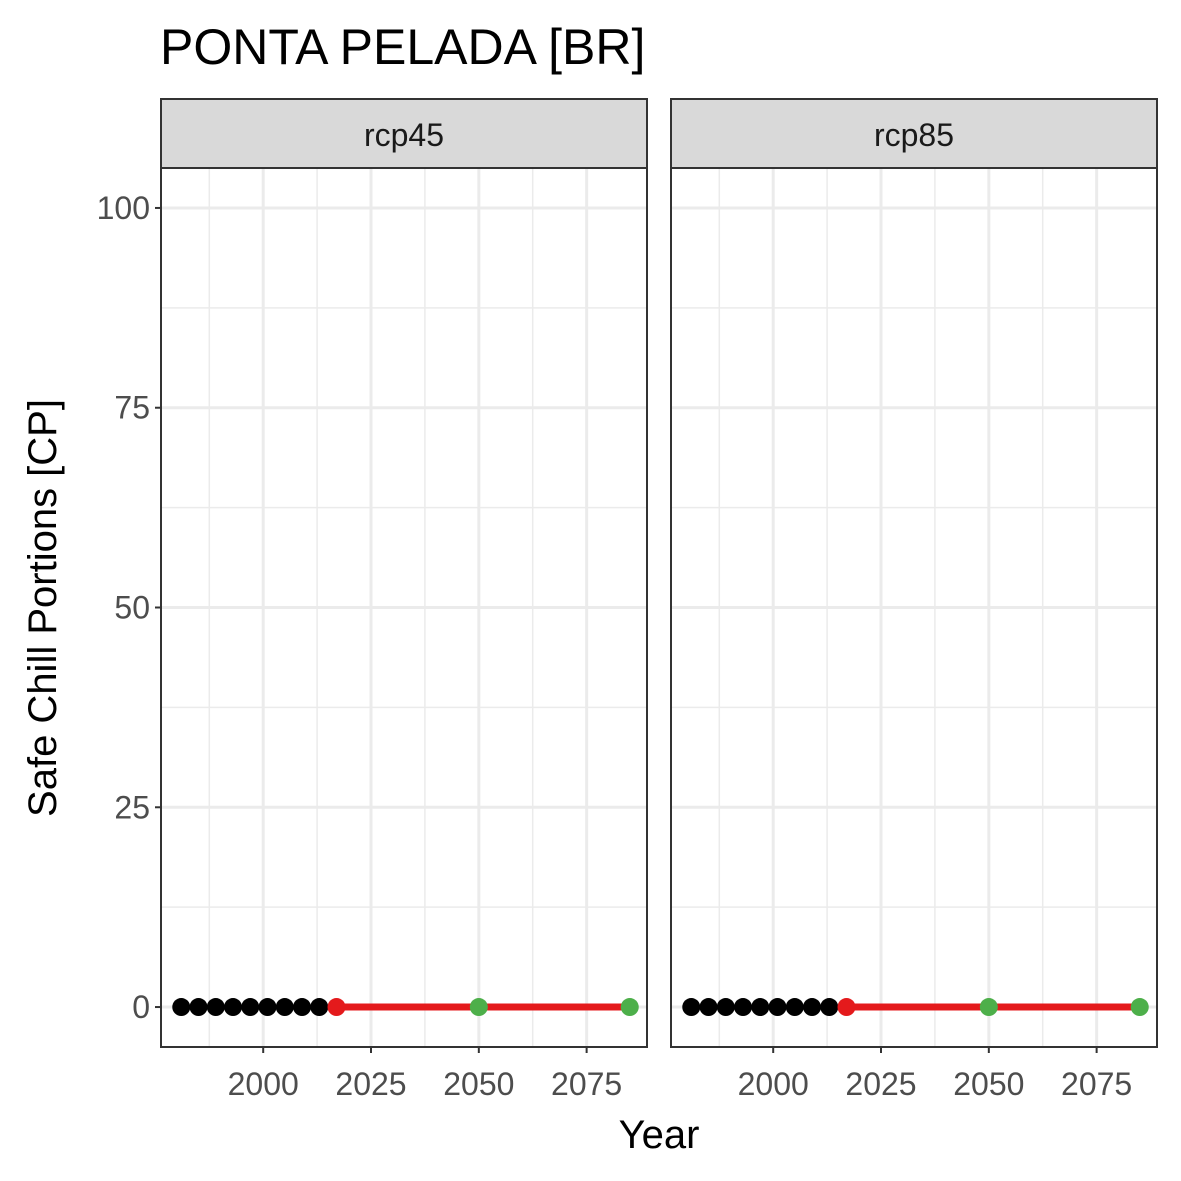  What do you see at coordinates (132, 408) in the screenshot?
I see `y-tick-label: 75` at bounding box center [132, 408].